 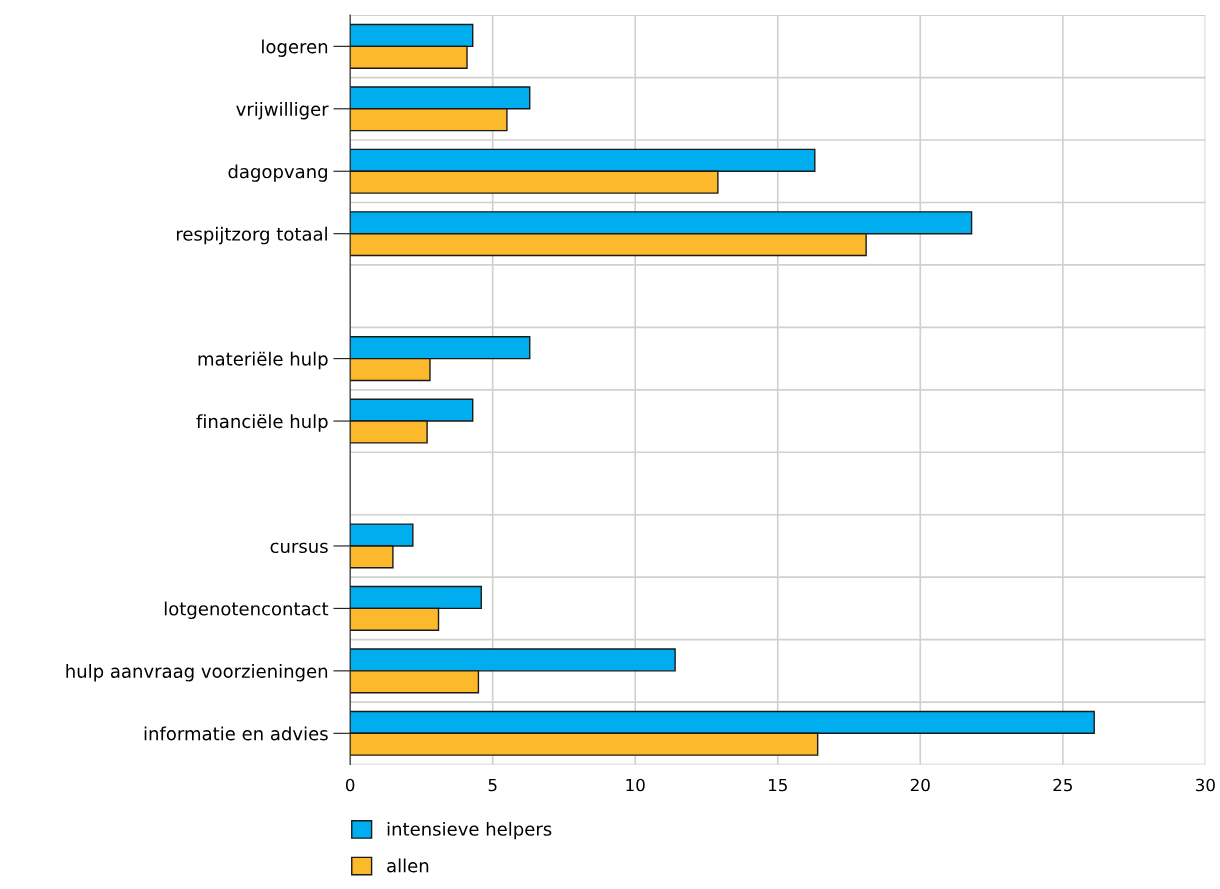 I want to click on x-tick-label: 15, so click(x=777, y=785).